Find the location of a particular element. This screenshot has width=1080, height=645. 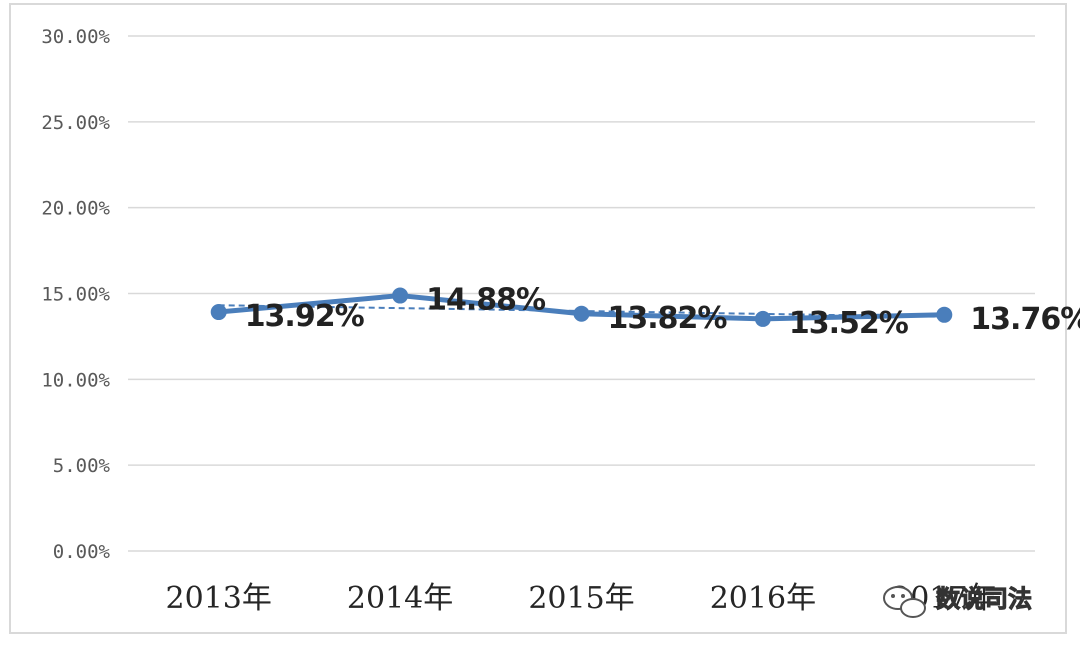

y-tick-label: 5.00% is located at coordinates (82, 466).